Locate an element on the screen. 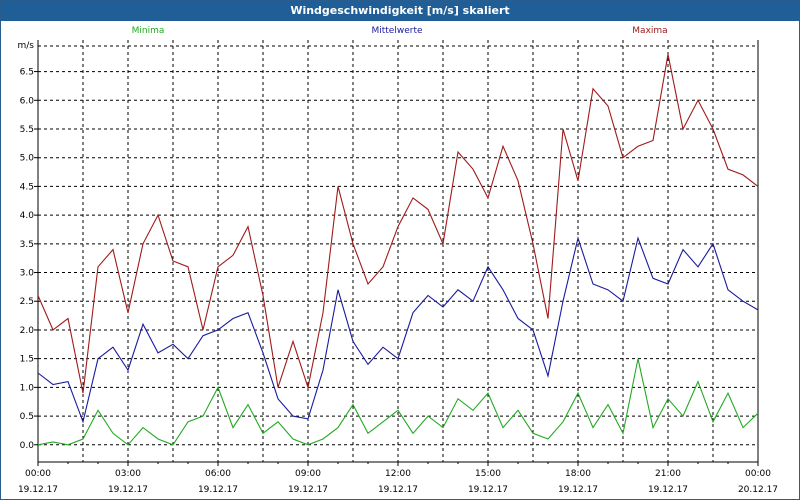 The image size is (800, 500). x-tick-time: 15:00 is located at coordinates (488, 474).